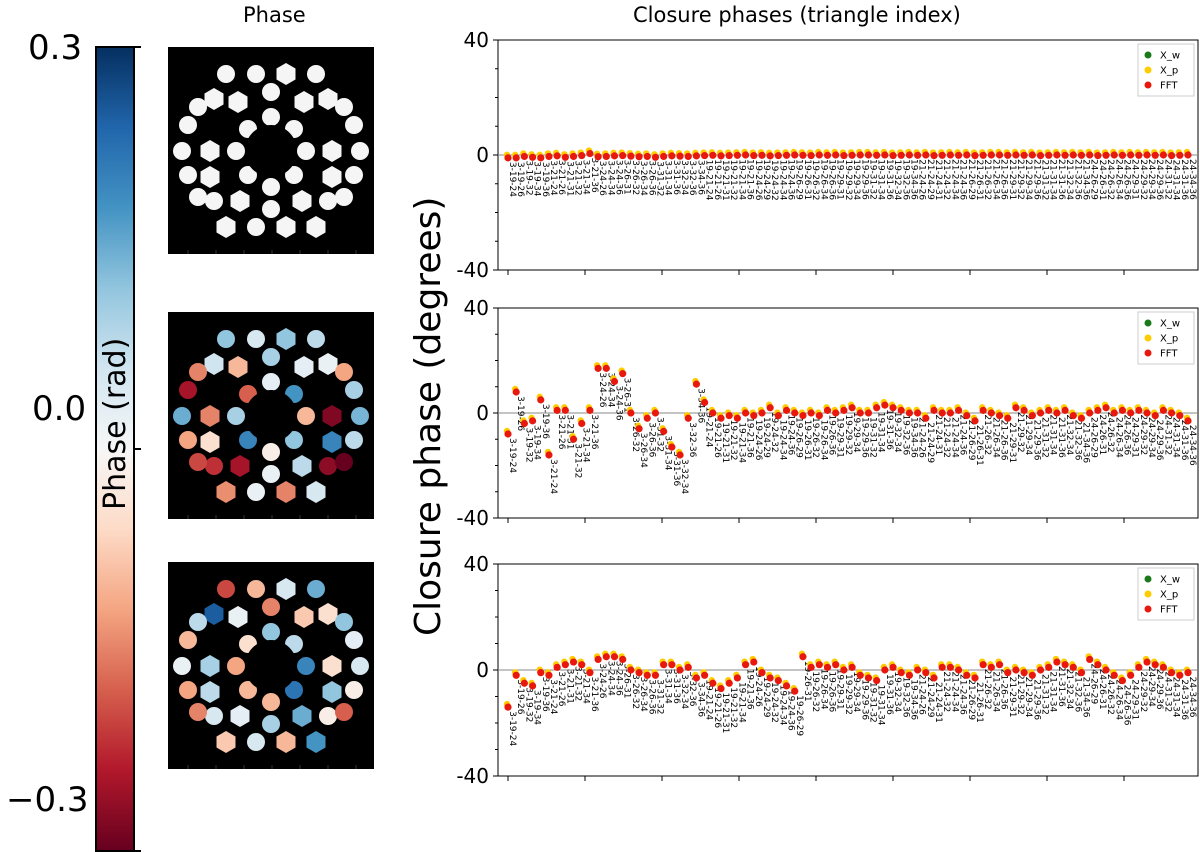  I want to click on point-label: 3-19-32, so click(528, 445).